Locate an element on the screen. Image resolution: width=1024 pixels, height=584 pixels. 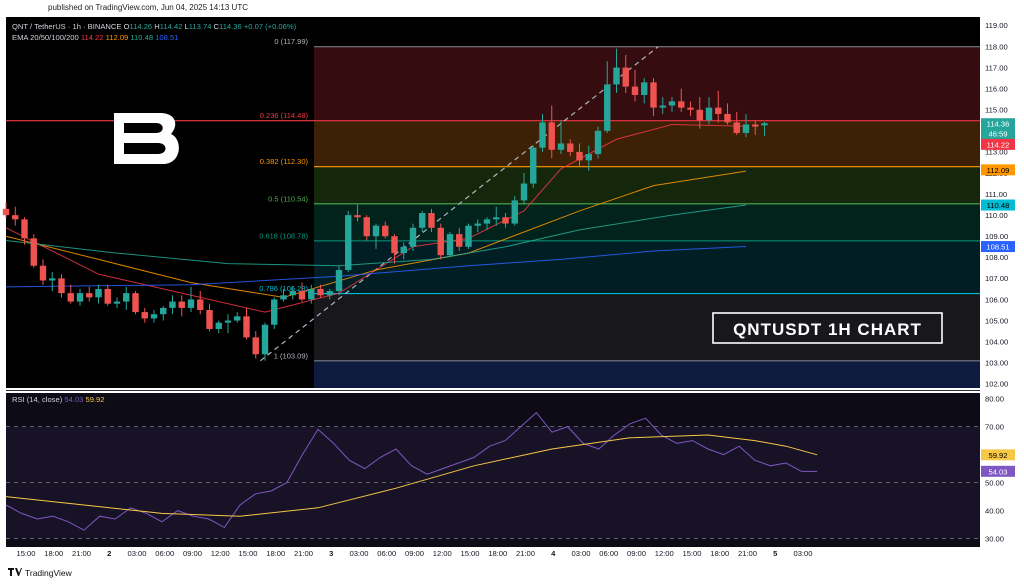
fib-label-1: 1 (103.09) is located at coordinates (291, 355).